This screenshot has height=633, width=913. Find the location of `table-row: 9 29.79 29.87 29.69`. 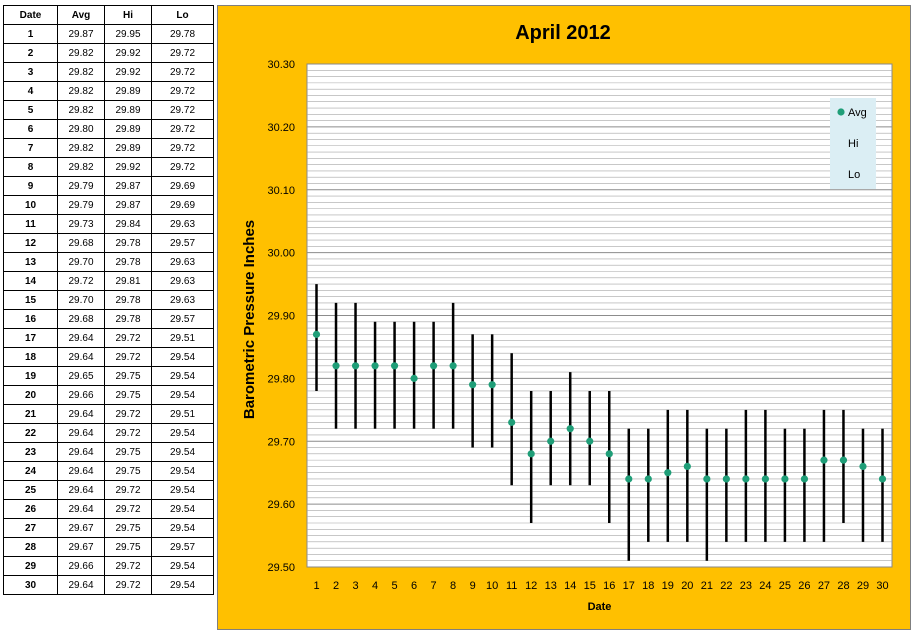

table-row: 9 29.79 29.87 29.69 is located at coordinates (108, 186).